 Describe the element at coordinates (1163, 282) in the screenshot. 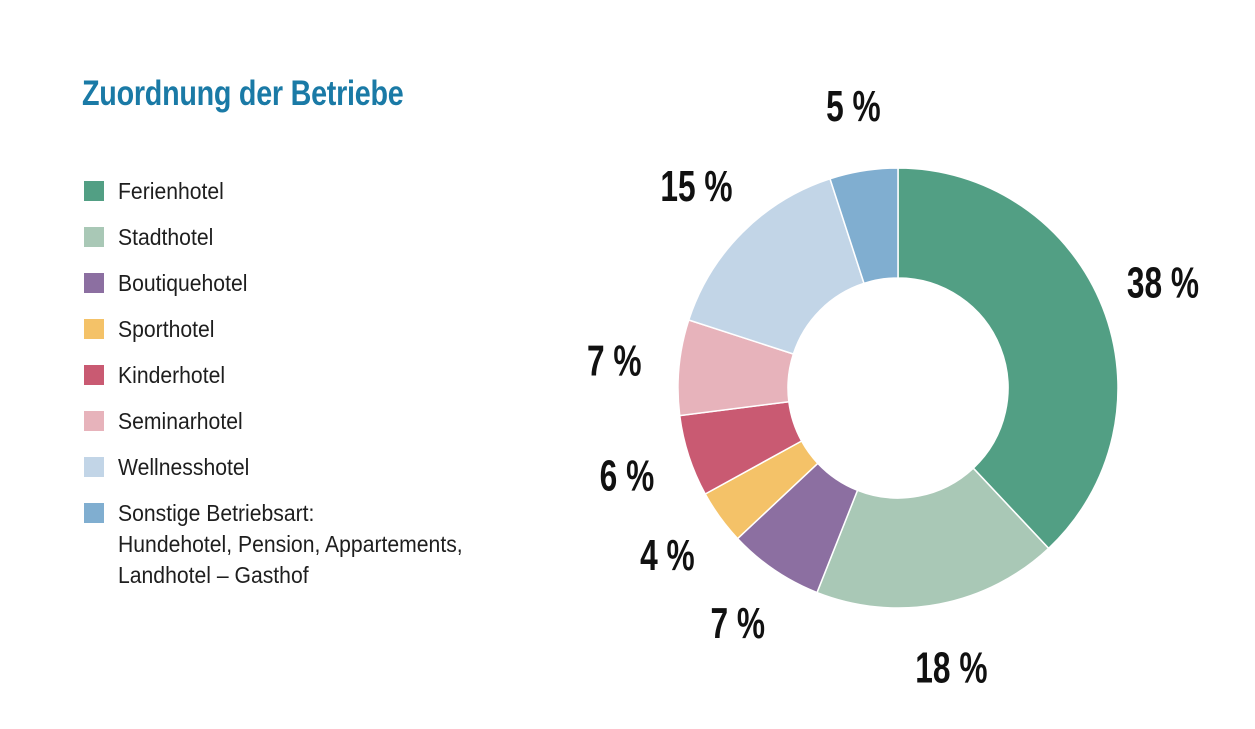

I see `label-ferienhotel: 38 %` at that location.